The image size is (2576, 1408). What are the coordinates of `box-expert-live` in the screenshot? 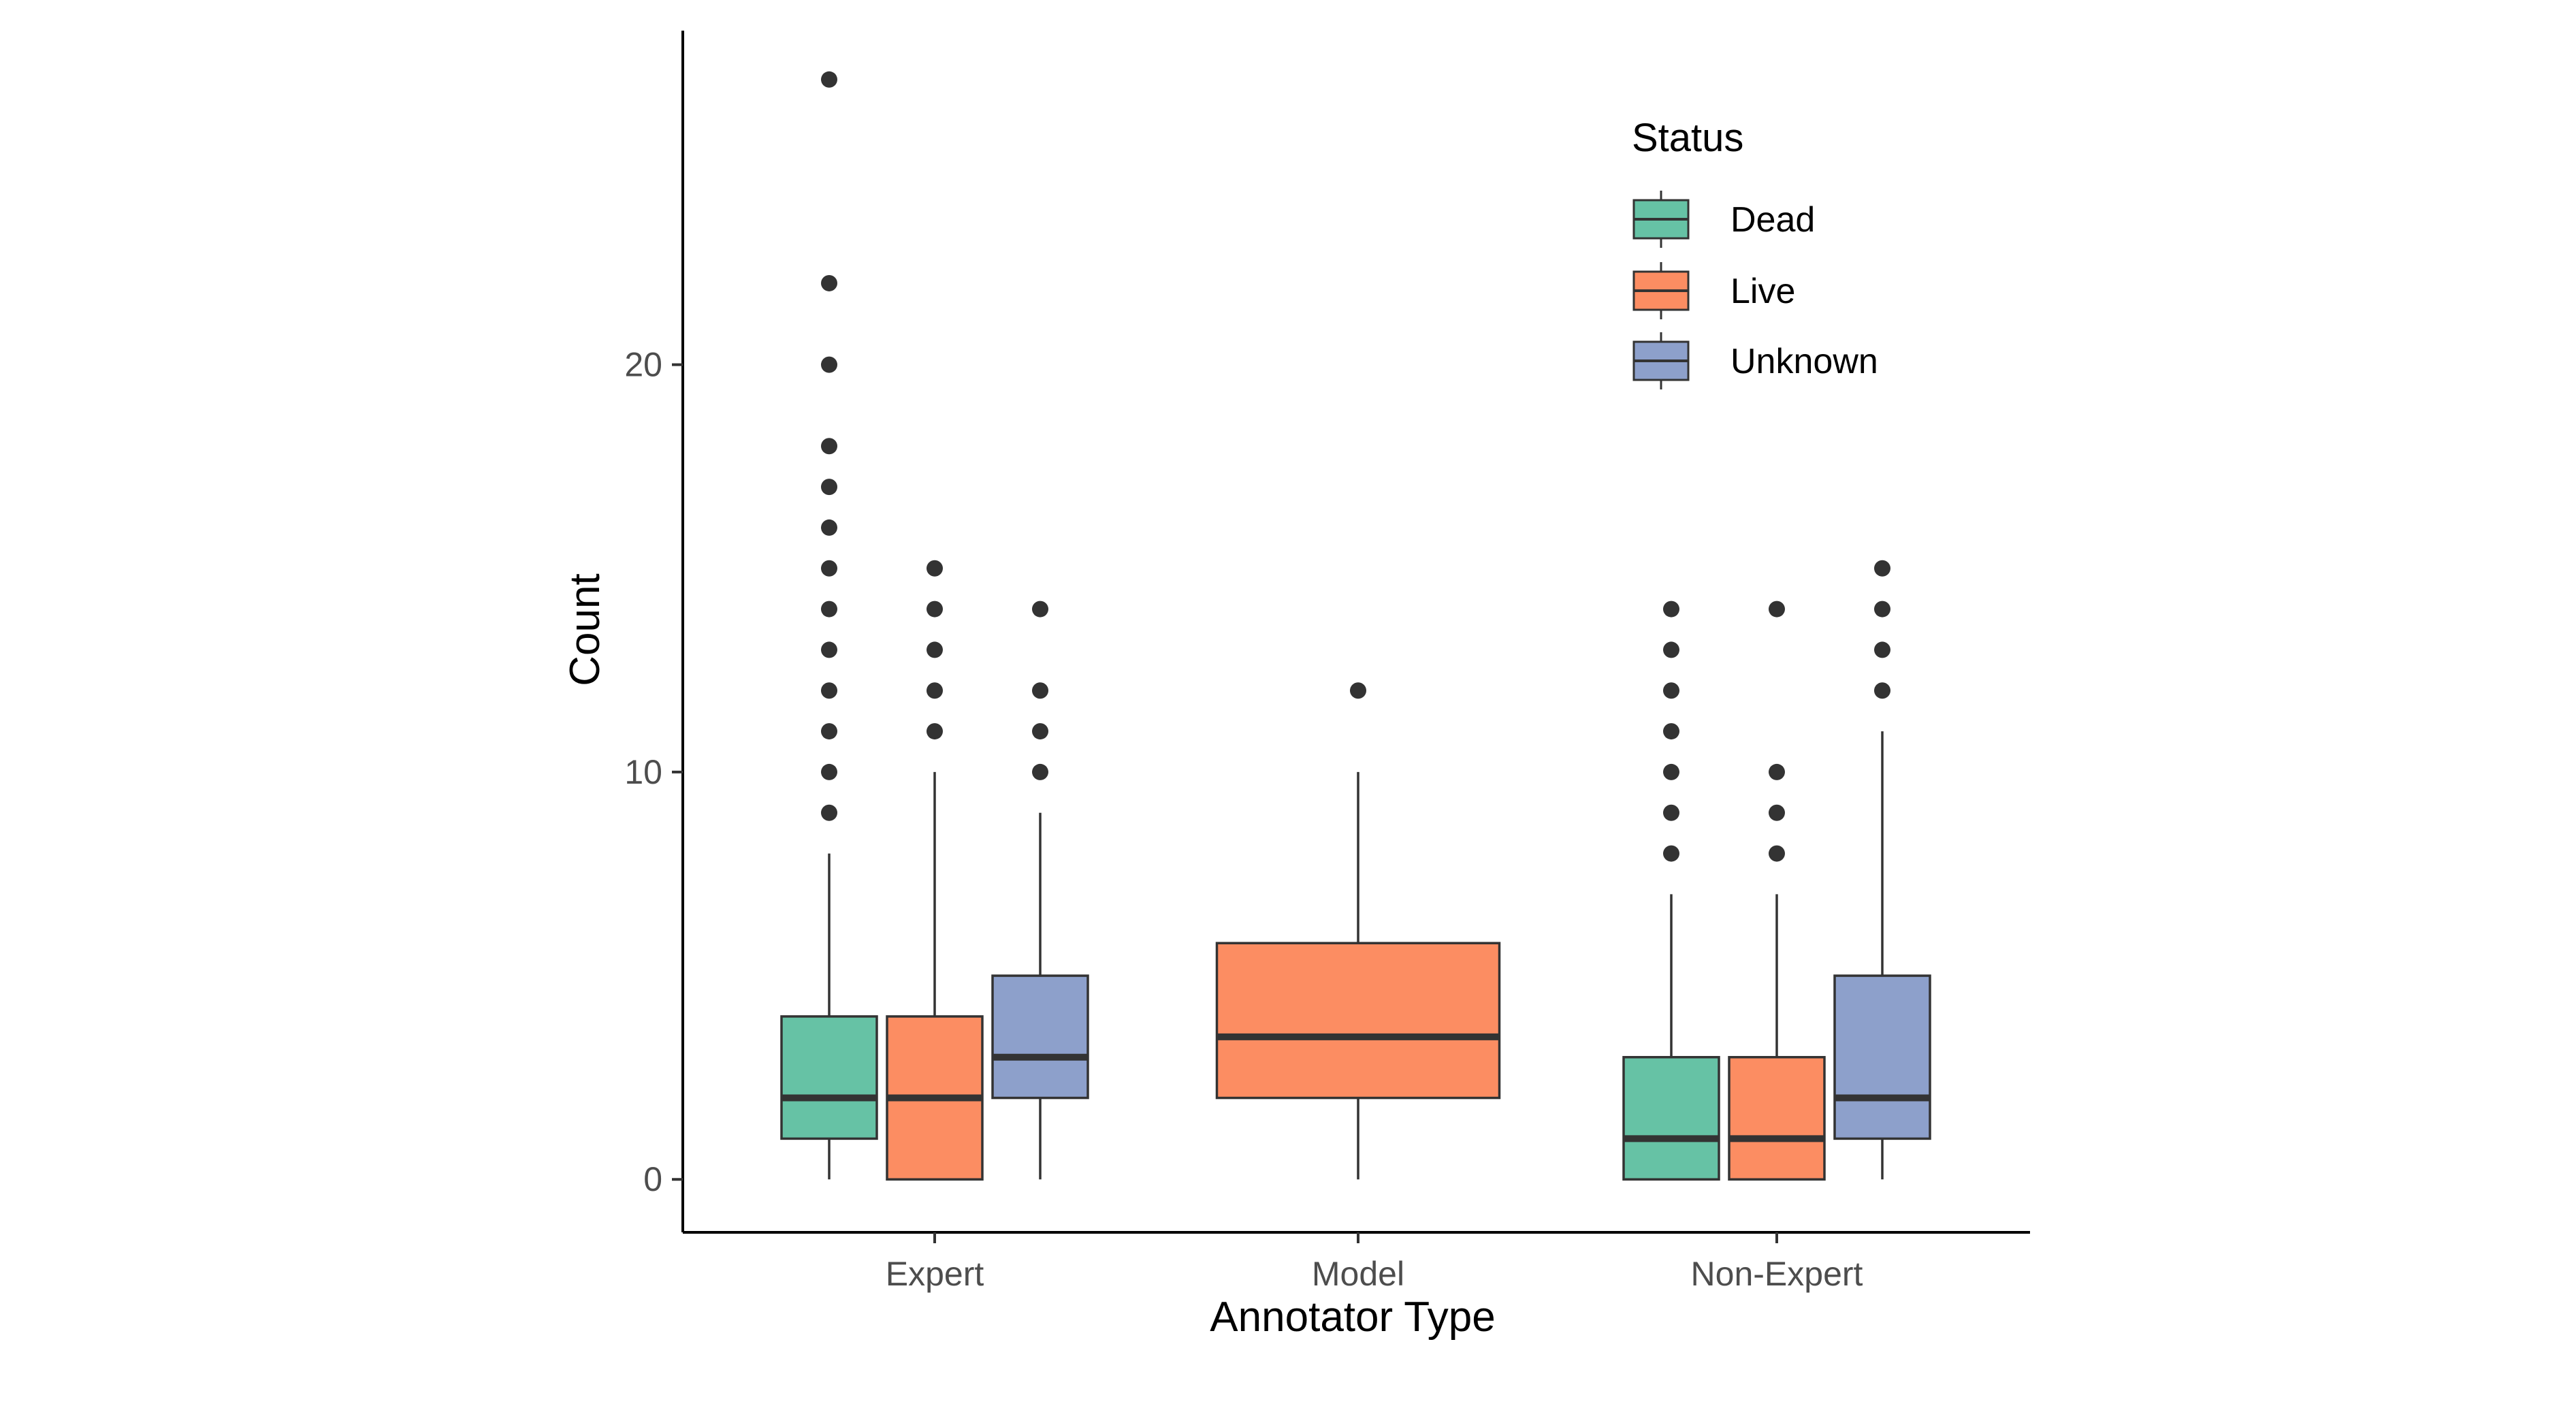 It's located at (935, 870).